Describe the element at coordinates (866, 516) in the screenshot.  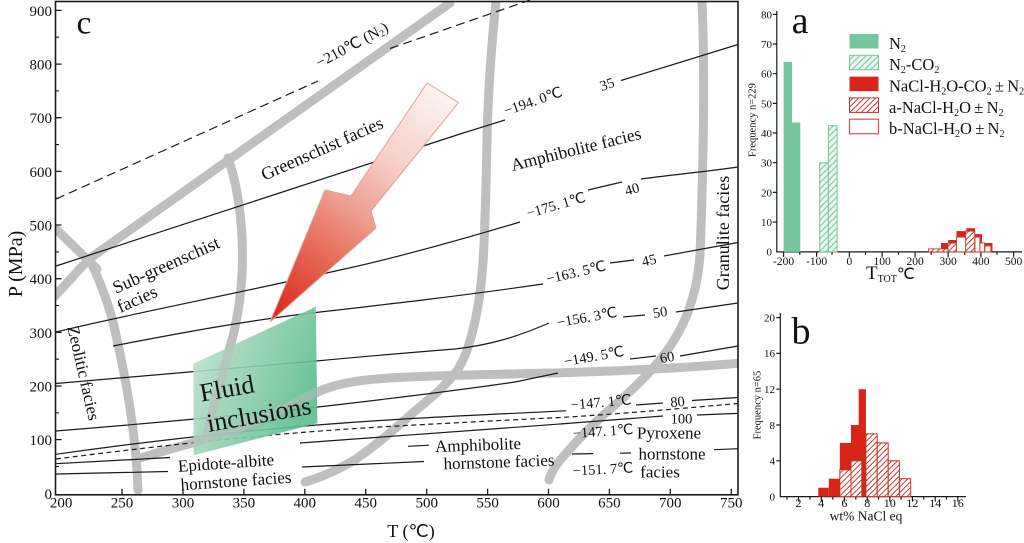
I see `svg-text: wt% NaCl eq` at that location.